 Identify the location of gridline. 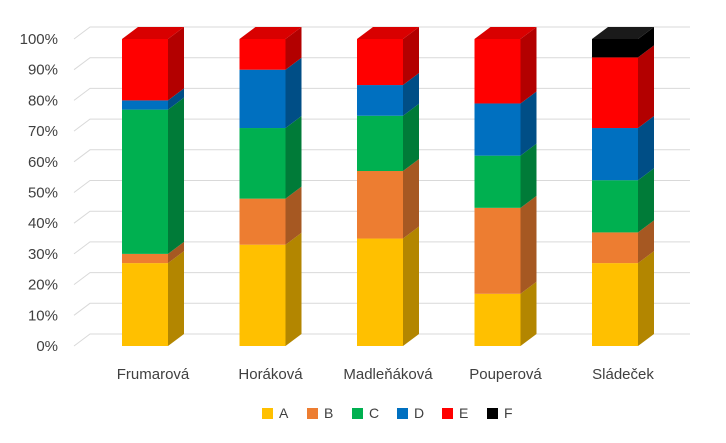
(381, 33).